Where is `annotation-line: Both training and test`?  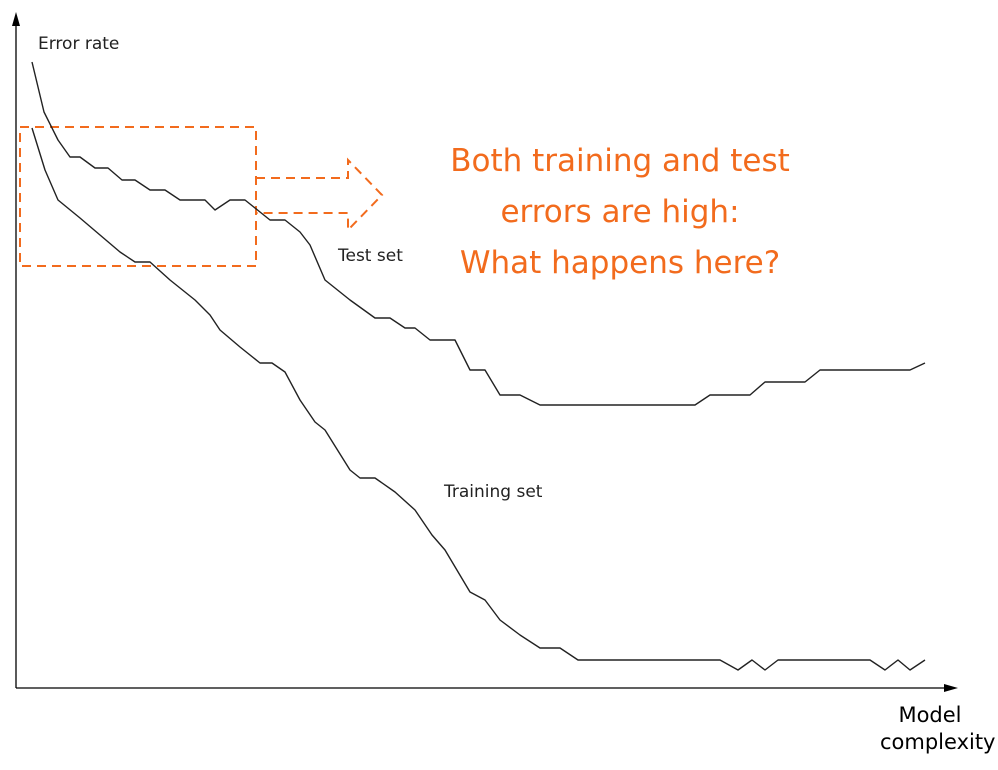 annotation-line: Both training and test is located at coordinates (620, 161).